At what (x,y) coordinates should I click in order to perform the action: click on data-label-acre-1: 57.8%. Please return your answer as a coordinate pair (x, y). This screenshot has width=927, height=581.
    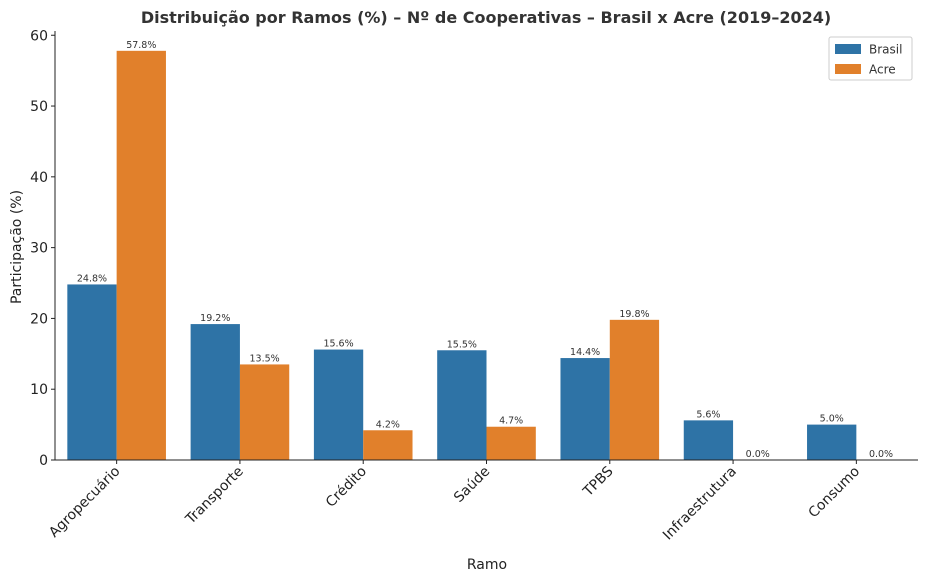
    Looking at the image, I should click on (141, 45).